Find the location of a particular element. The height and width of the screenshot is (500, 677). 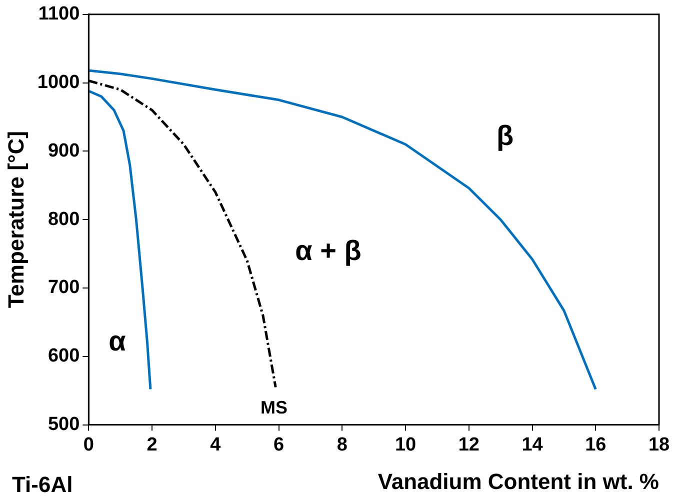

x-tick-label: 18 is located at coordinates (659, 445).